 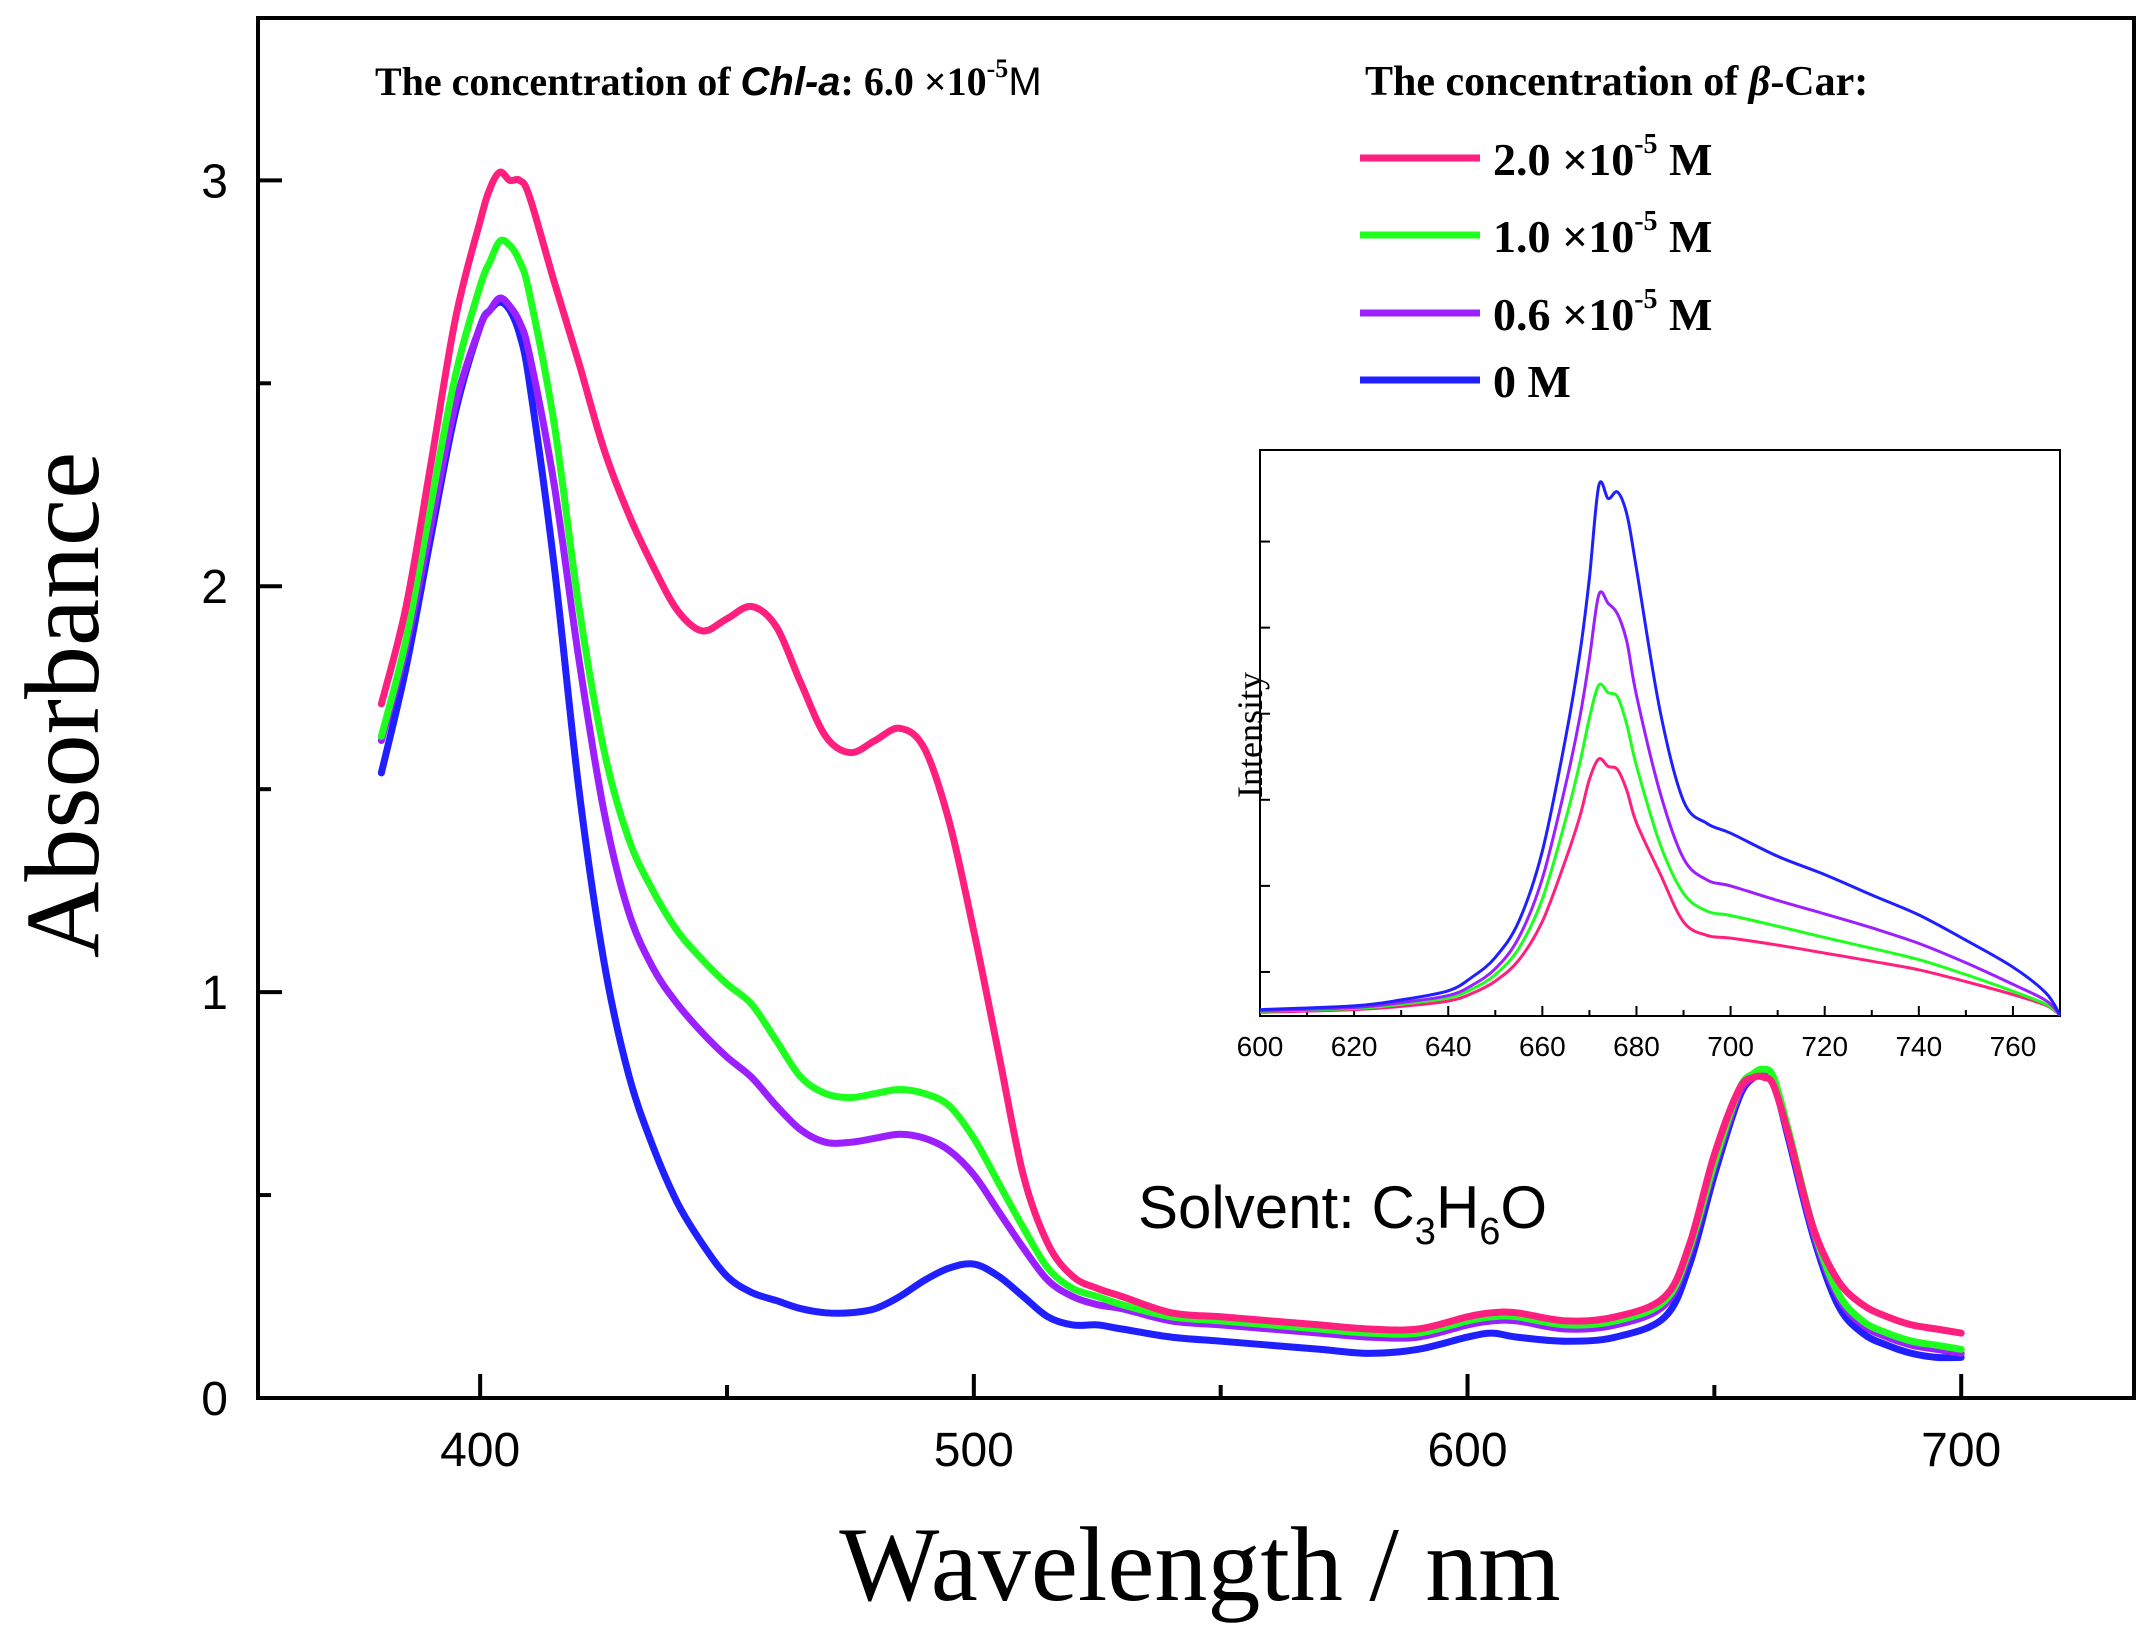 I want to click on y-axis-label: Absorbance, so click(x=62, y=705).